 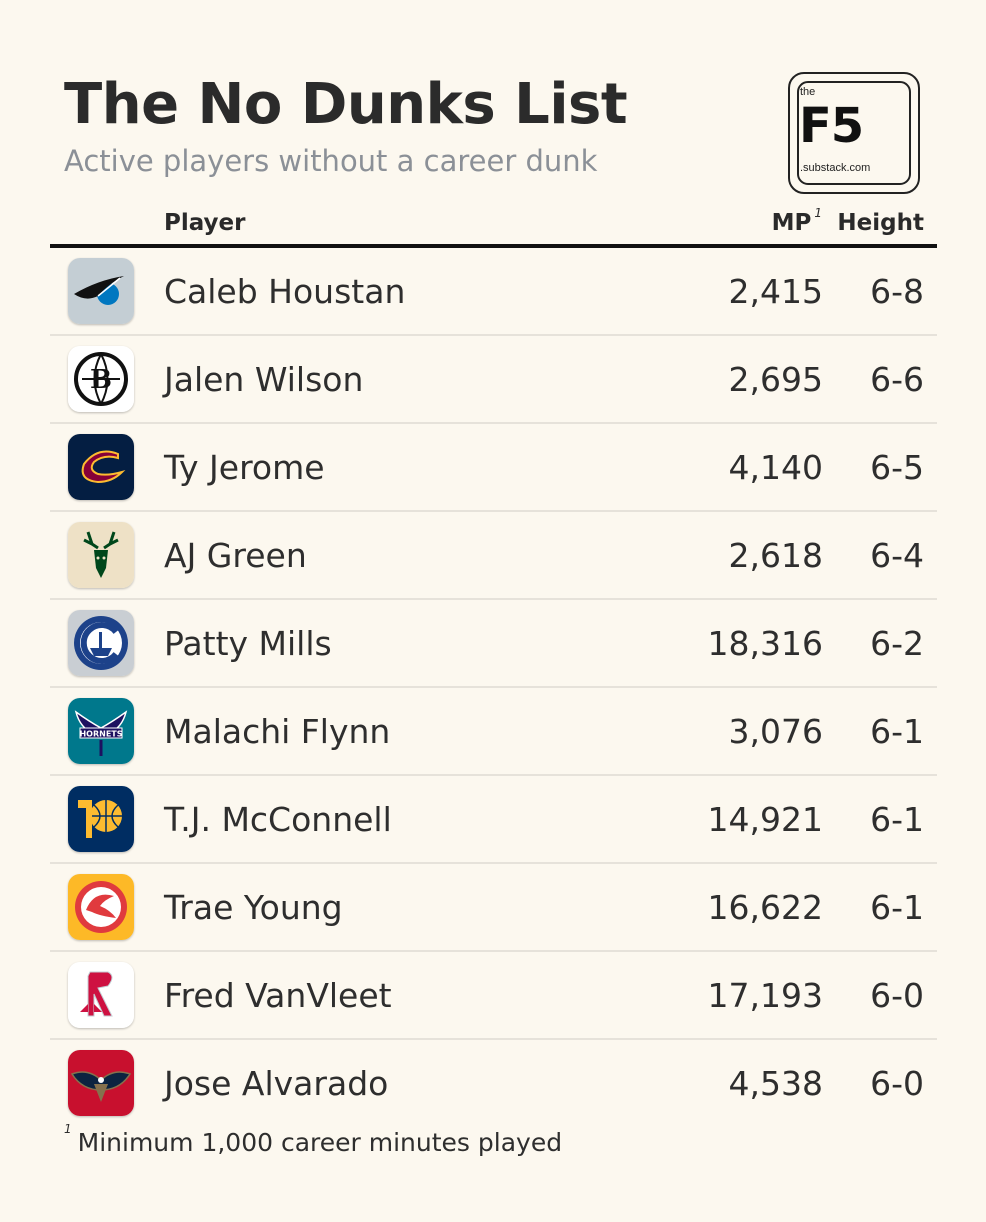 I want to click on player-name: Patty Mills, so click(x=248, y=643).